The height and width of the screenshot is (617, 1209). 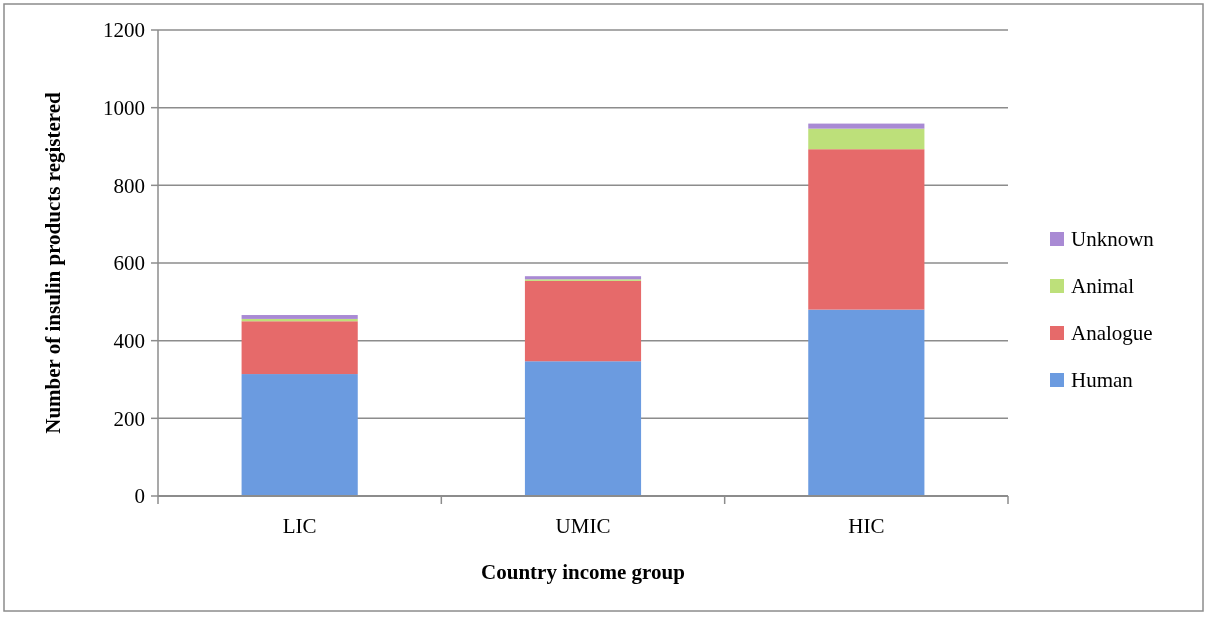 I want to click on y-tick-label: 200, so click(x=129, y=418).